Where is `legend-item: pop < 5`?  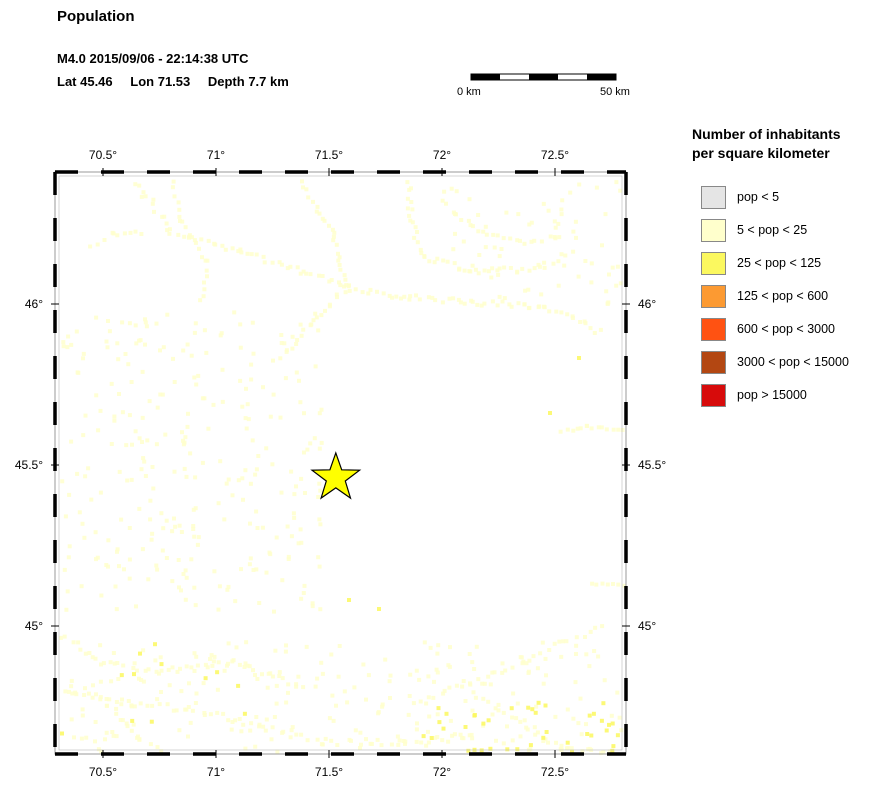 legend-item: pop < 5 is located at coordinates (779, 202).